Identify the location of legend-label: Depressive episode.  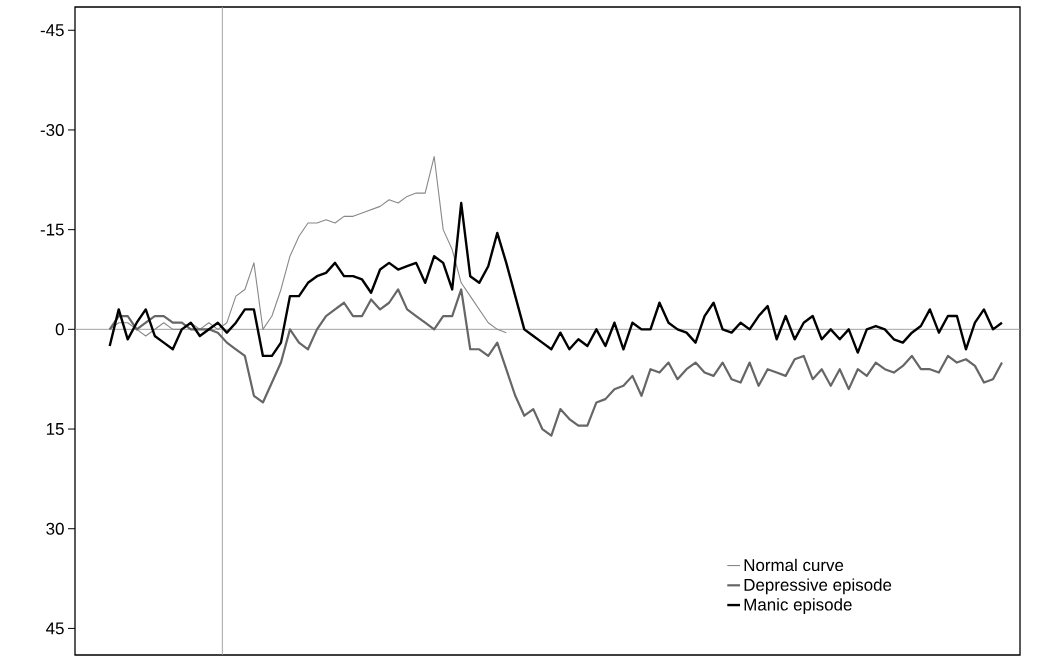
(818, 586).